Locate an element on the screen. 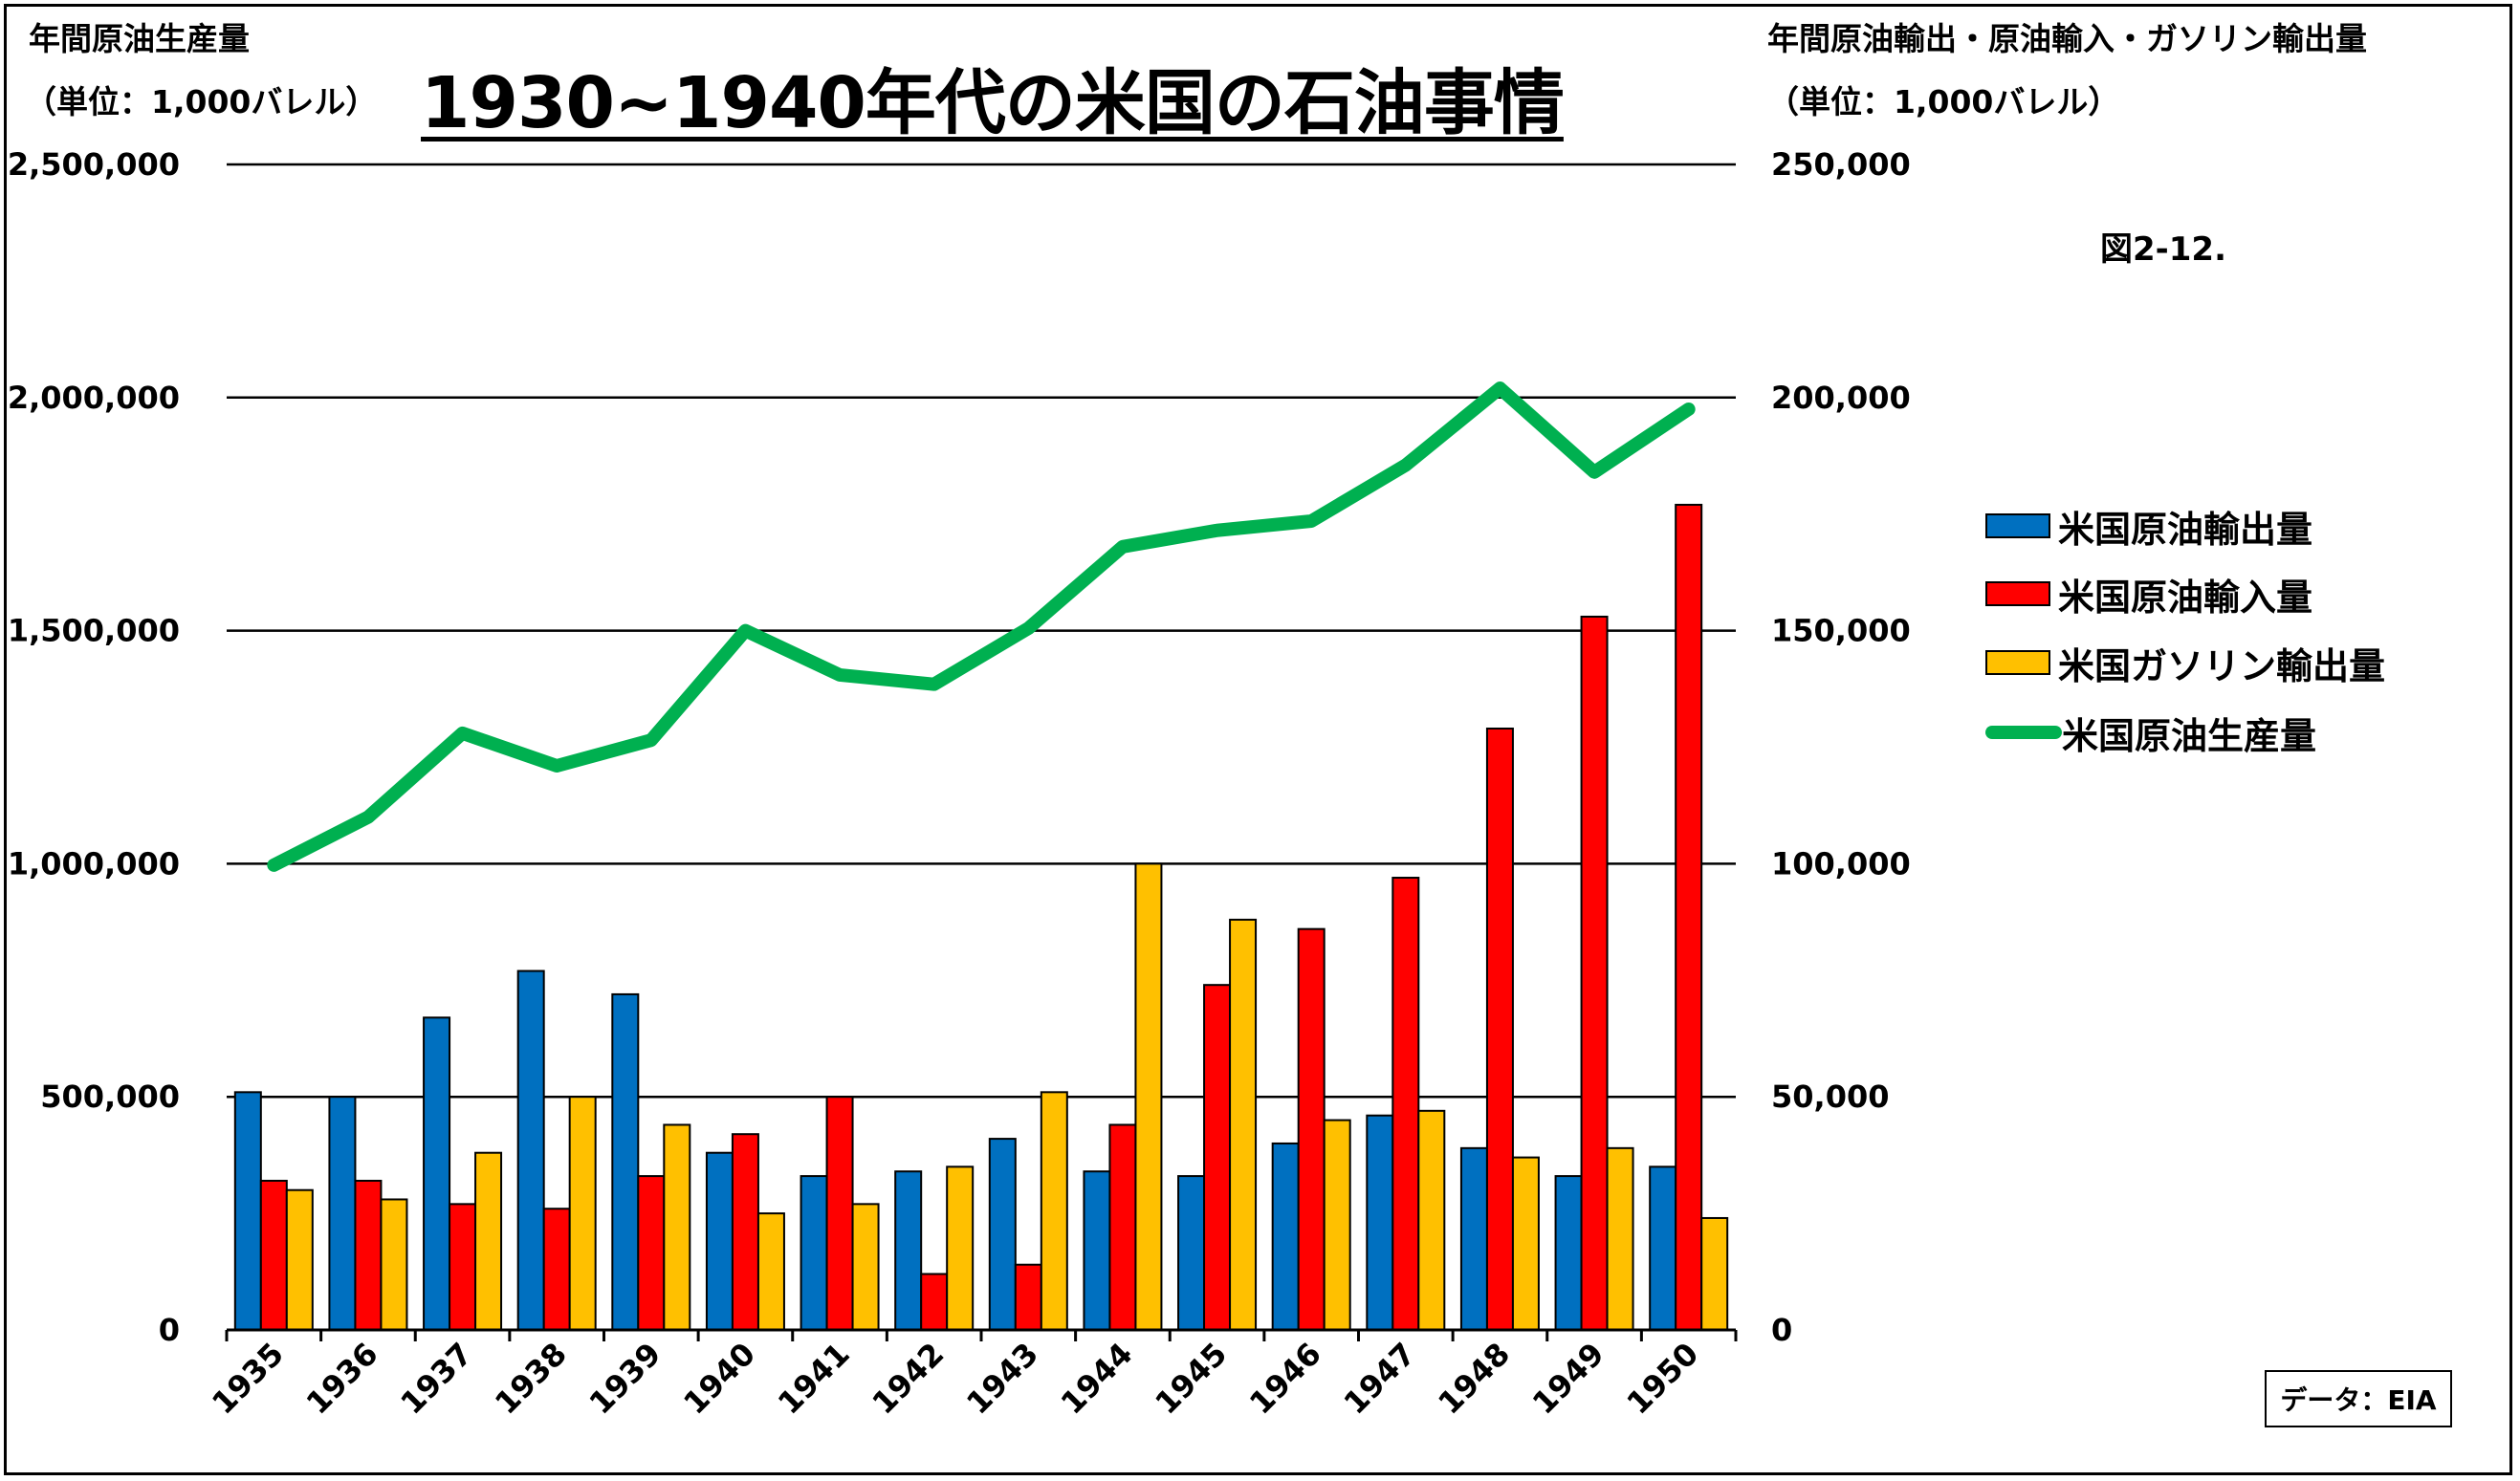 This screenshot has height=1481, width=2520. bar-gasoline-export-1949 is located at coordinates (1620, 1239).